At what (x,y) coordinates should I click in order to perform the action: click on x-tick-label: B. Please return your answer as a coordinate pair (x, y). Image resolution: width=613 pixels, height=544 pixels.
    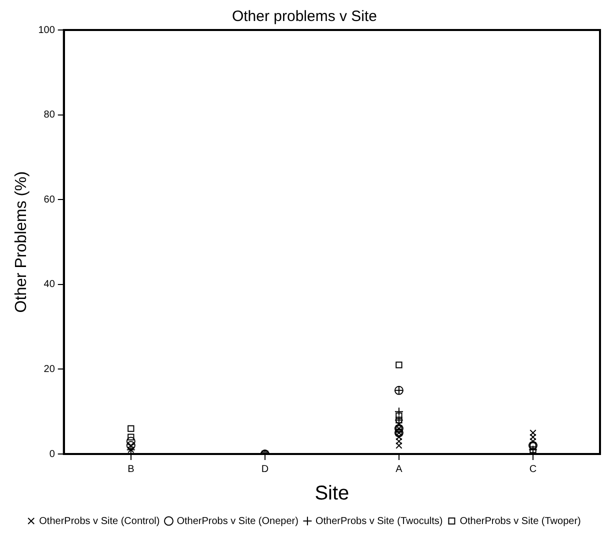
    Looking at the image, I should click on (131, 469).